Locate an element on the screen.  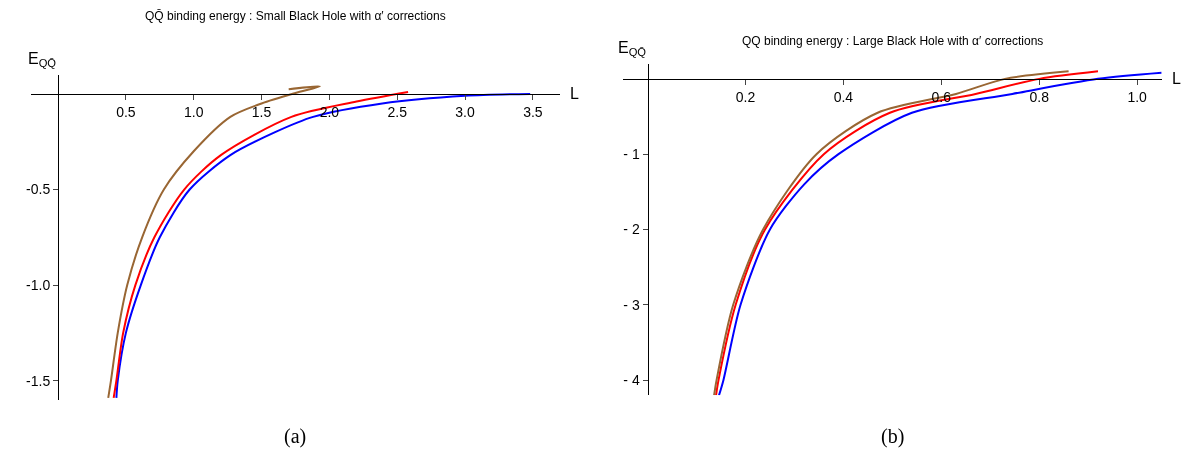
y-tick-label: - 2 is located at coordinates (631, 229).